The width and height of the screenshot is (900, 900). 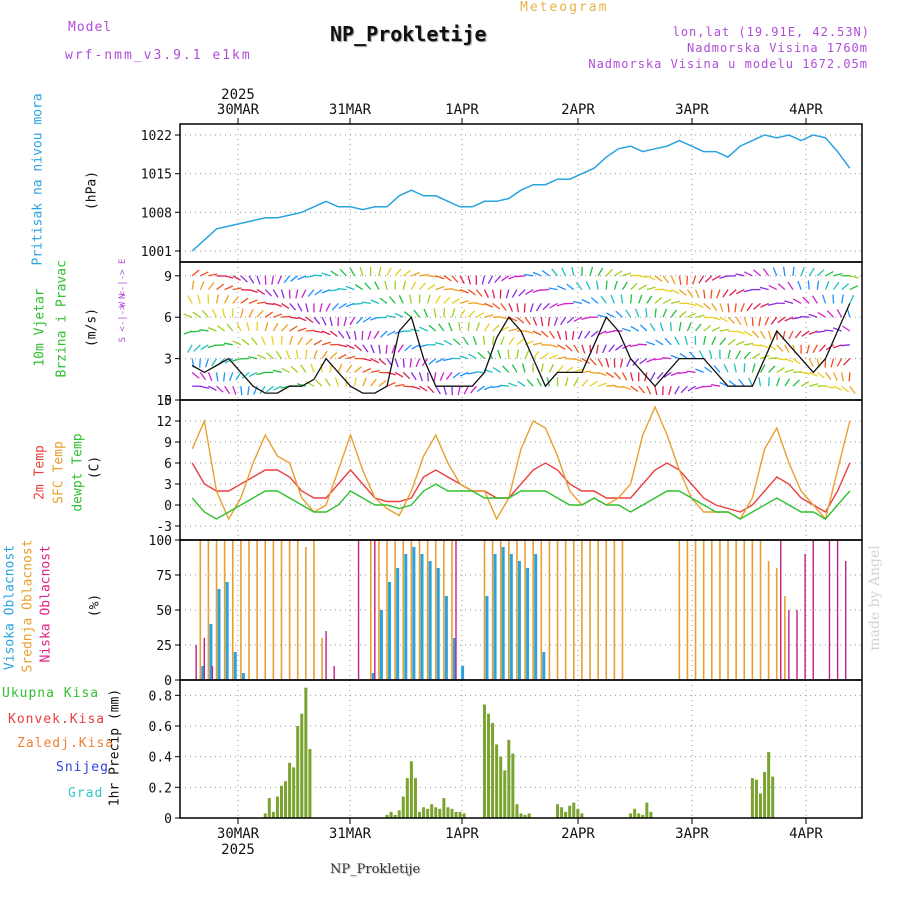 I want to click on y-tick-label: 100, so click(x=160, y=541).